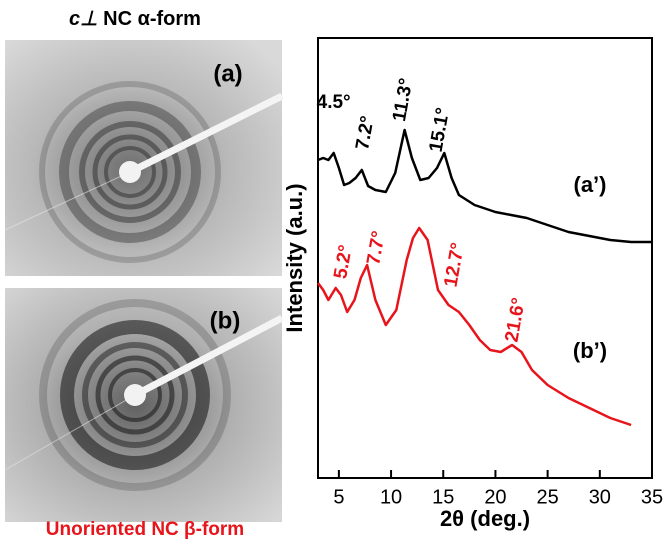  I want to click on series-label: (a’), so click(590, 184).